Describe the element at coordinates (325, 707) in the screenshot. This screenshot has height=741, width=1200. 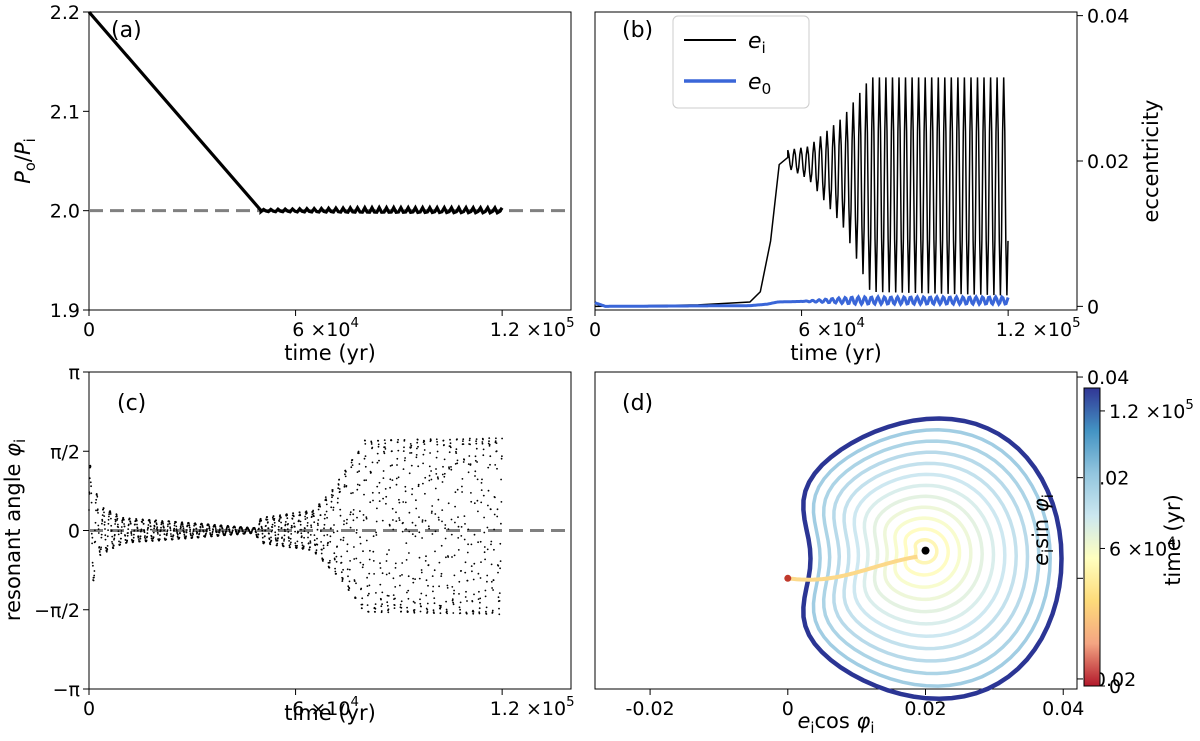
I see `x-tick-label: 6 ×104` at that location.